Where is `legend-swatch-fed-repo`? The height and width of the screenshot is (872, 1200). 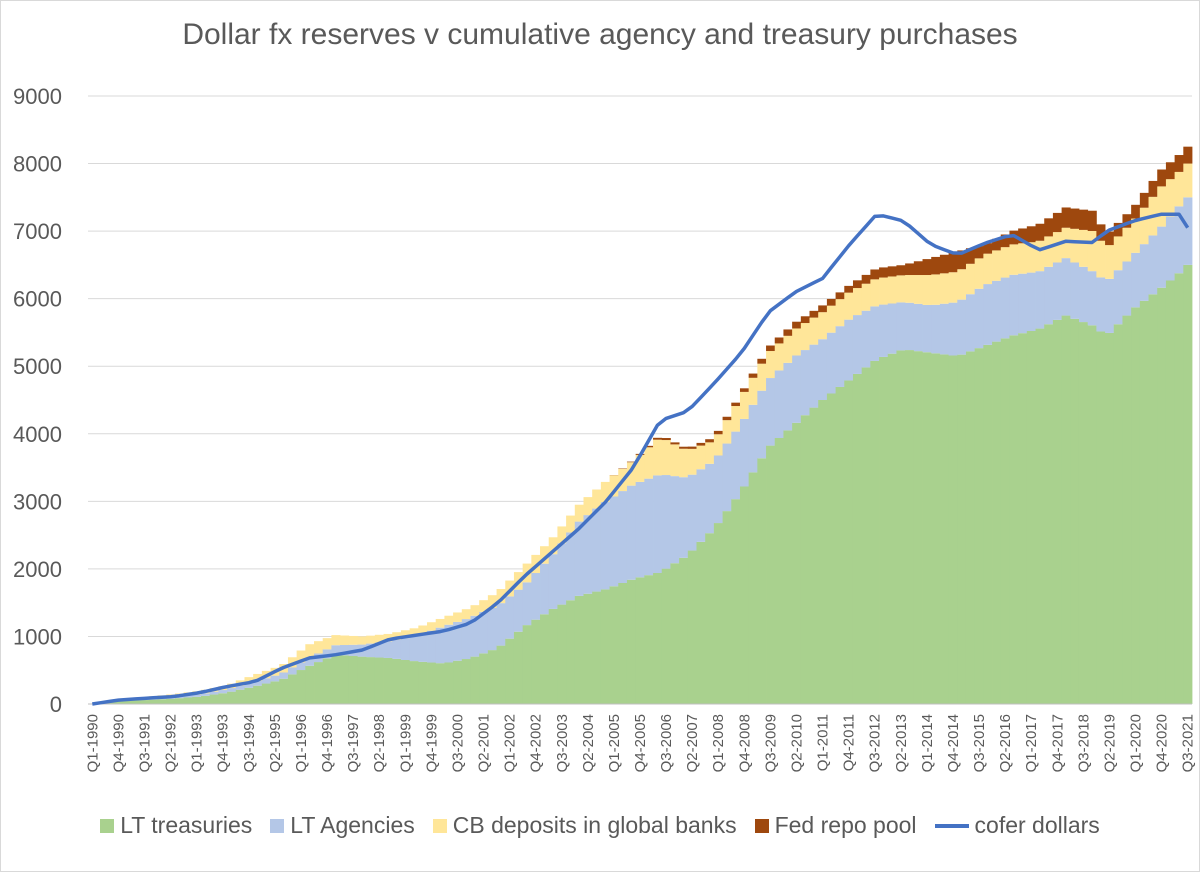 legend-swatch-fed-repo is located at coordinates (761, 825).